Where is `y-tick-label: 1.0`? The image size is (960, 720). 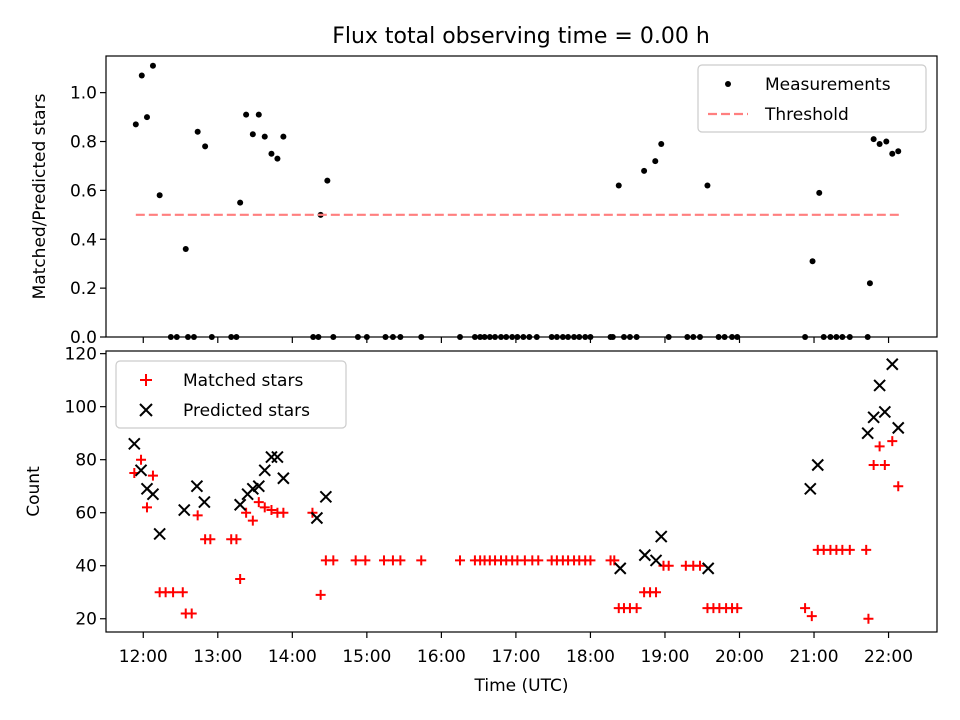
y-tick-label: 1.0 is located at coordinates (83, 94).